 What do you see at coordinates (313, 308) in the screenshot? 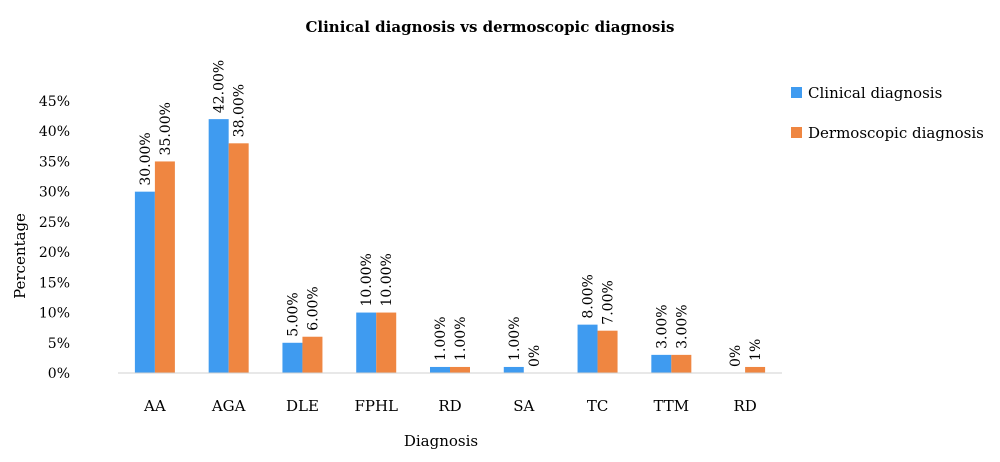
I see `data-label: 6.00%` at bounding box center [313, 308].